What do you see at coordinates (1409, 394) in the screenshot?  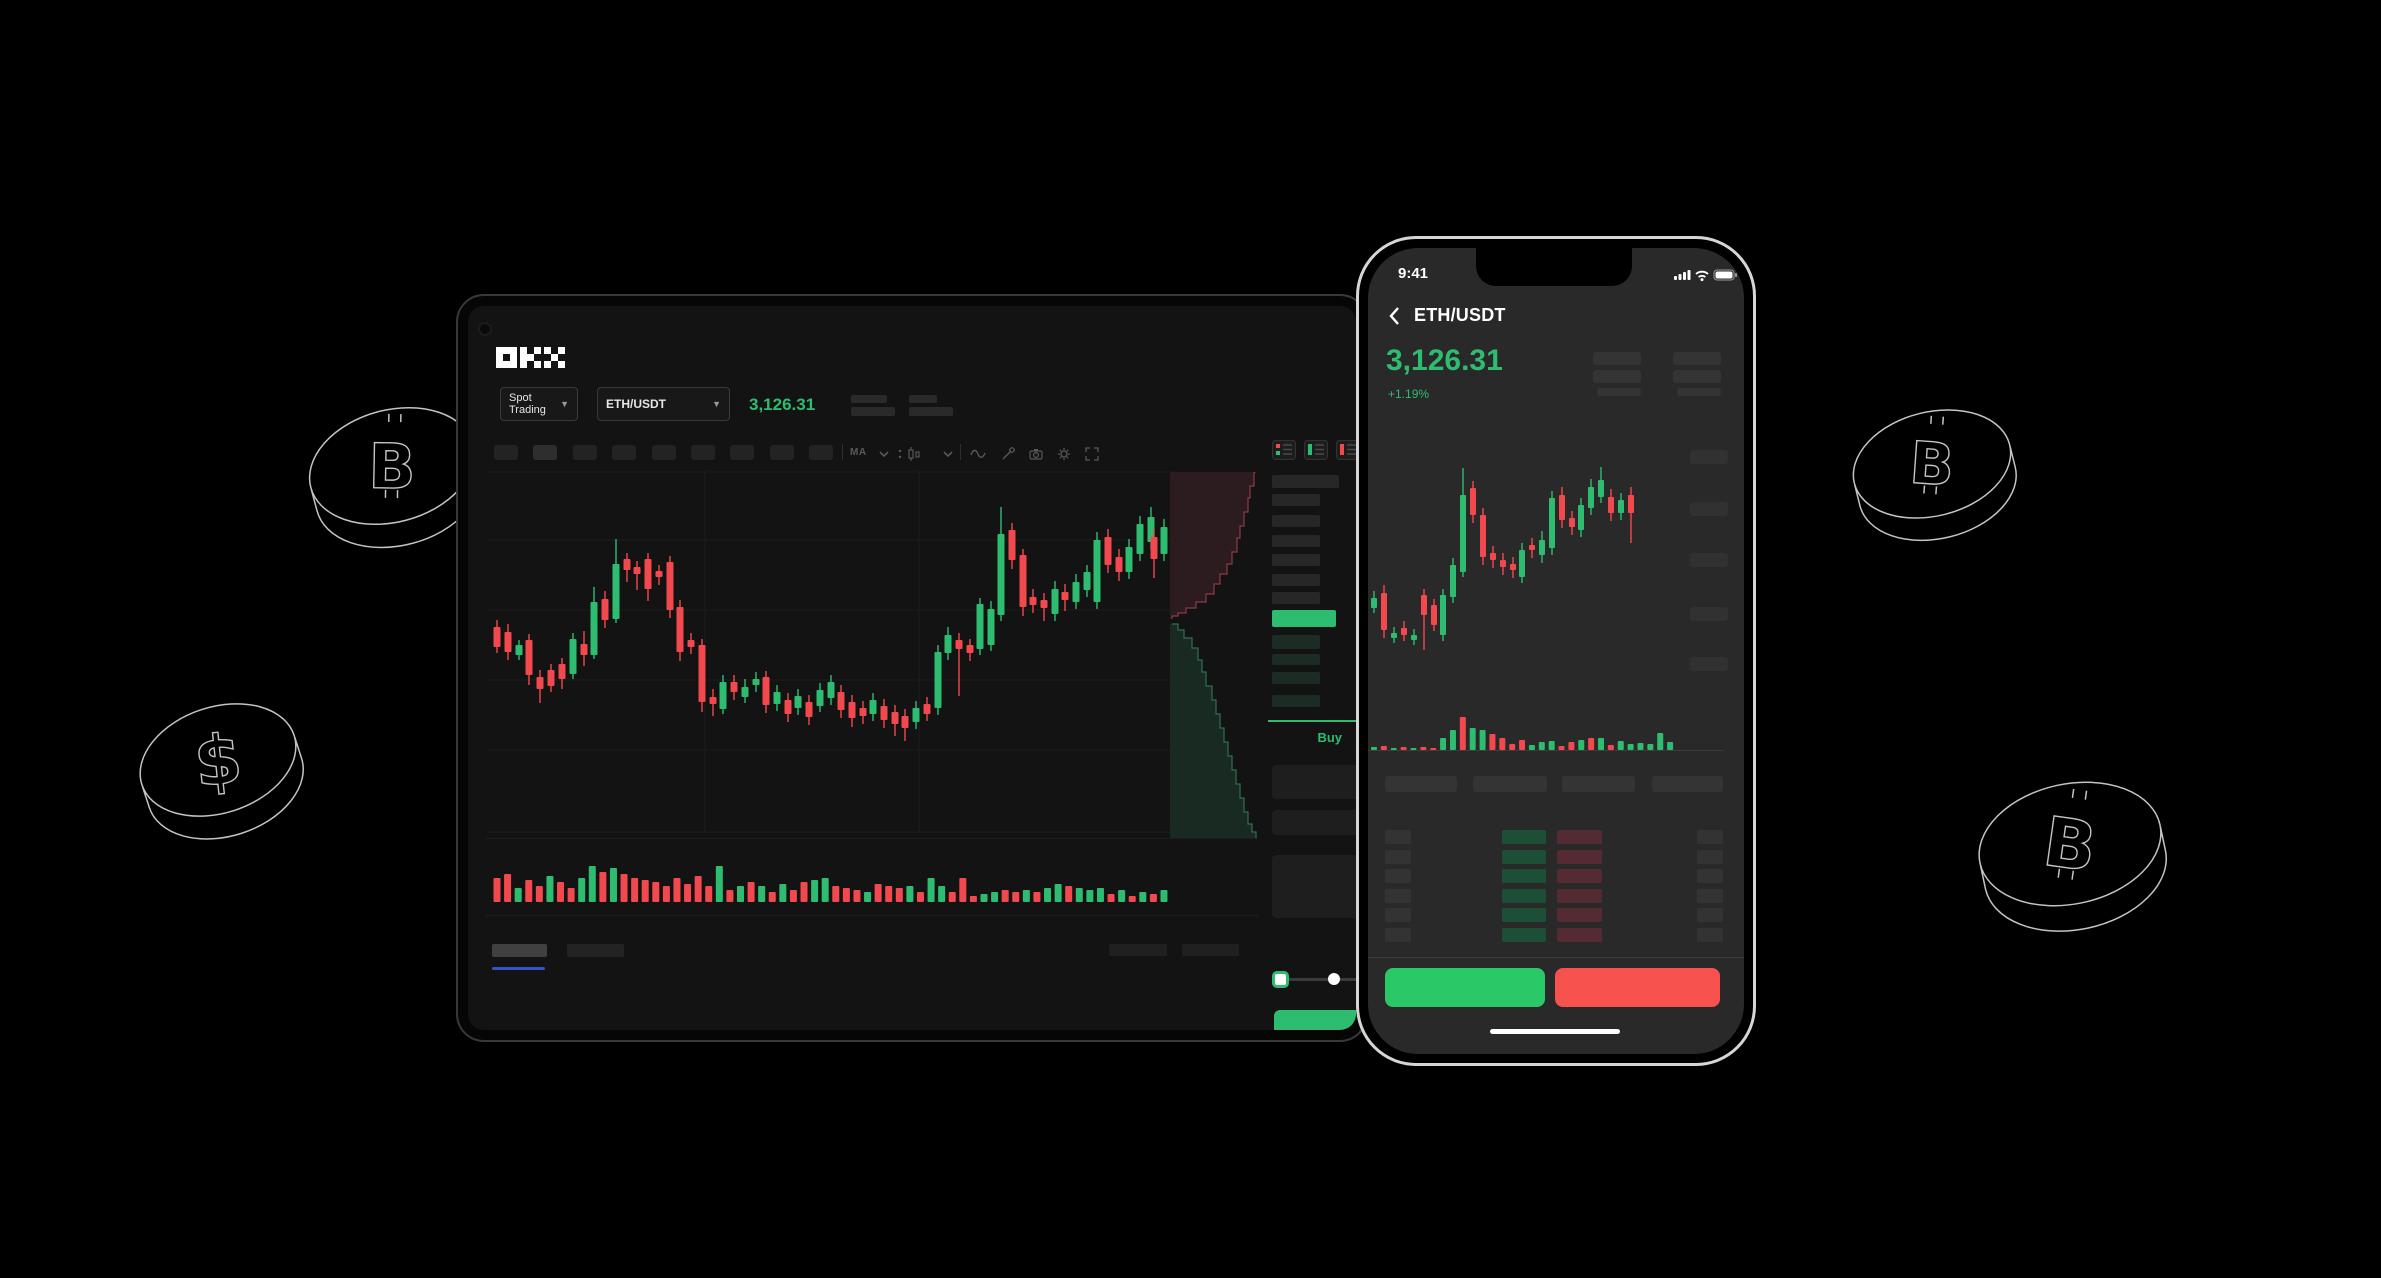 I see `phone-change-percent: +1.19%` at bounding box center [1409, 394].